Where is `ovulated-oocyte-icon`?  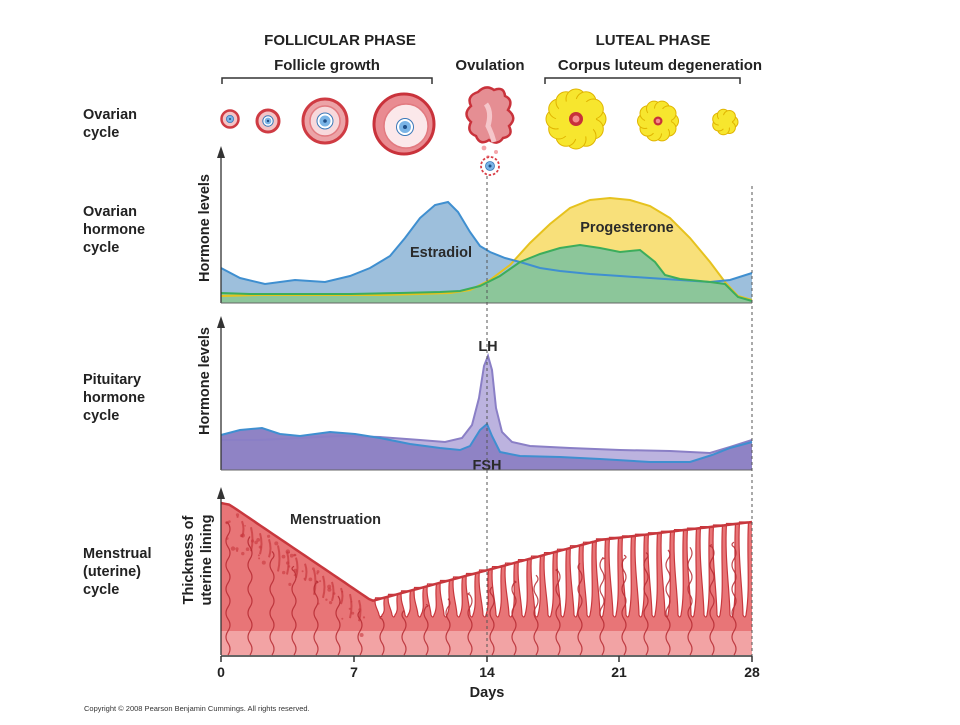 ovulated-oocyte-icon is located at coordinates (490, 166).